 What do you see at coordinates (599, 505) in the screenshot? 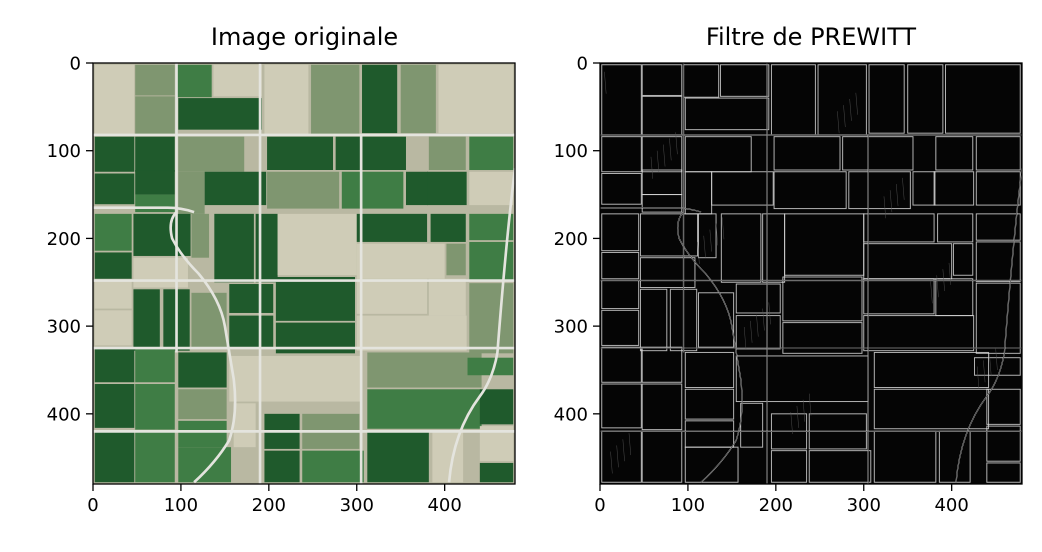
I see `x-tick-label: 0` at bounding box center [599, 505].